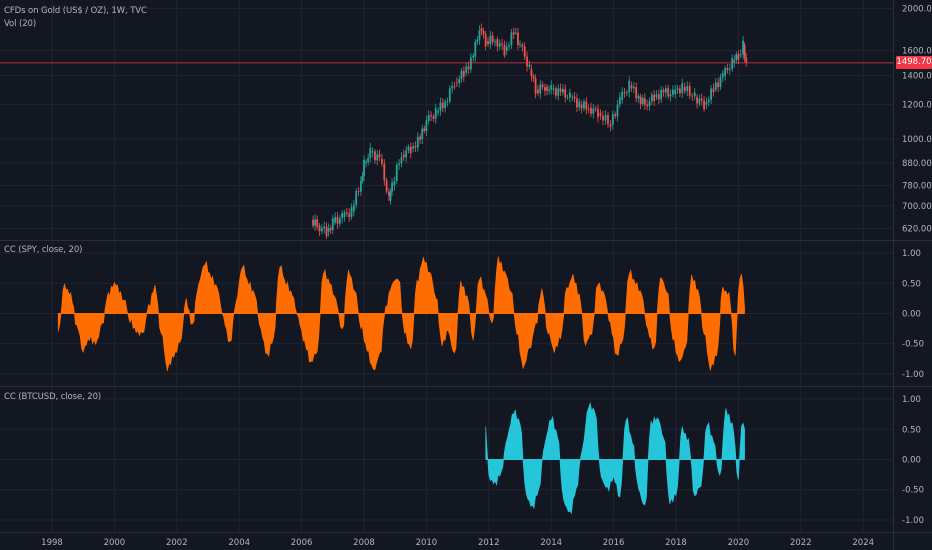 This screenshot has width=932, height=550. I want to click on time-axis-label-2016: 2016, so click(614, 543).